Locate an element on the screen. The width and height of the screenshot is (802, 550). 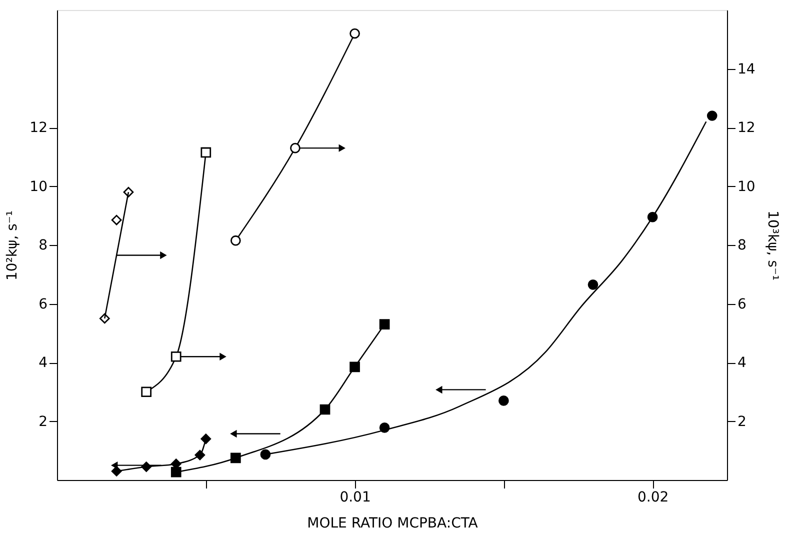
y2-tick-label: 10 is located at coordinates (747, 186).